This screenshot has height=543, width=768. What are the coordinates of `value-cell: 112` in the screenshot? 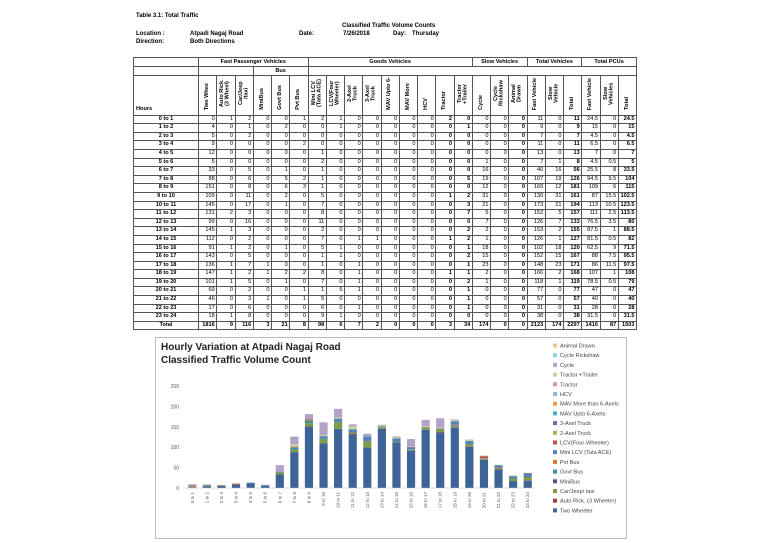 It's located at (207, 239).